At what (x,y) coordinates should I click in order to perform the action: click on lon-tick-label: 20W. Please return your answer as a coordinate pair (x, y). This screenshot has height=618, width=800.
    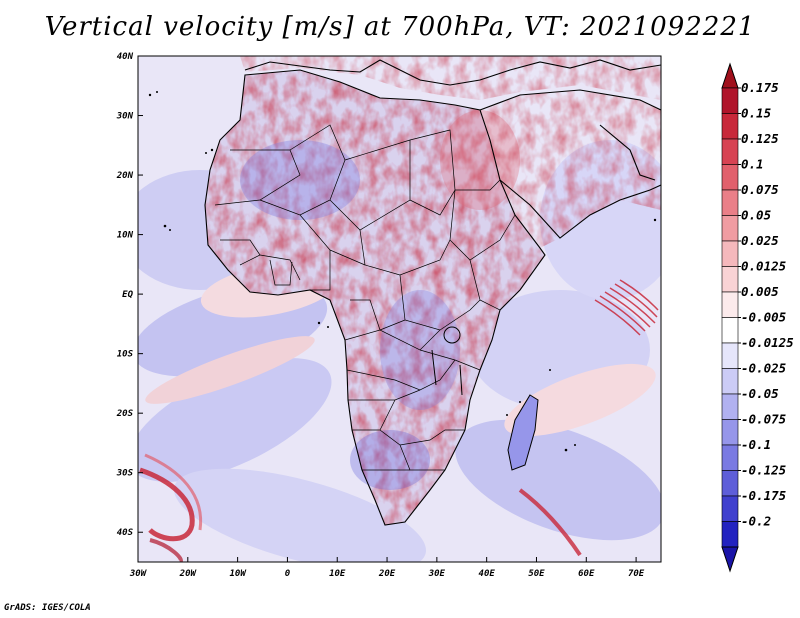
    Looking at the image, I should click on (188, 574).